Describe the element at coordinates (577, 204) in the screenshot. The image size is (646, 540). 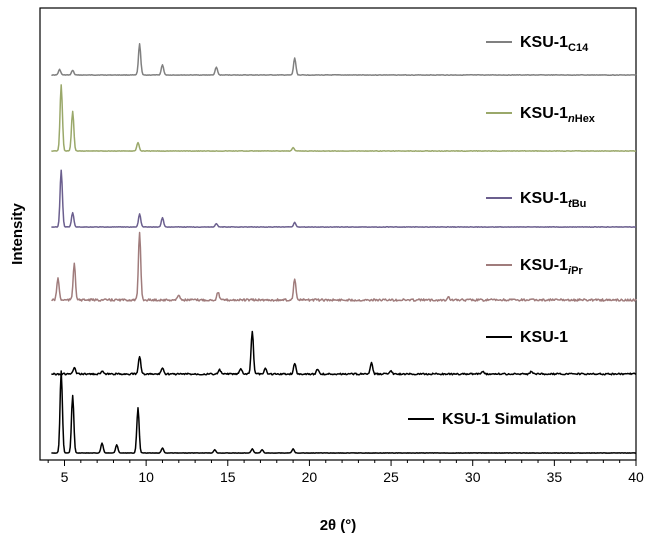
I see `legend-label-subscript: tBu` at that location.